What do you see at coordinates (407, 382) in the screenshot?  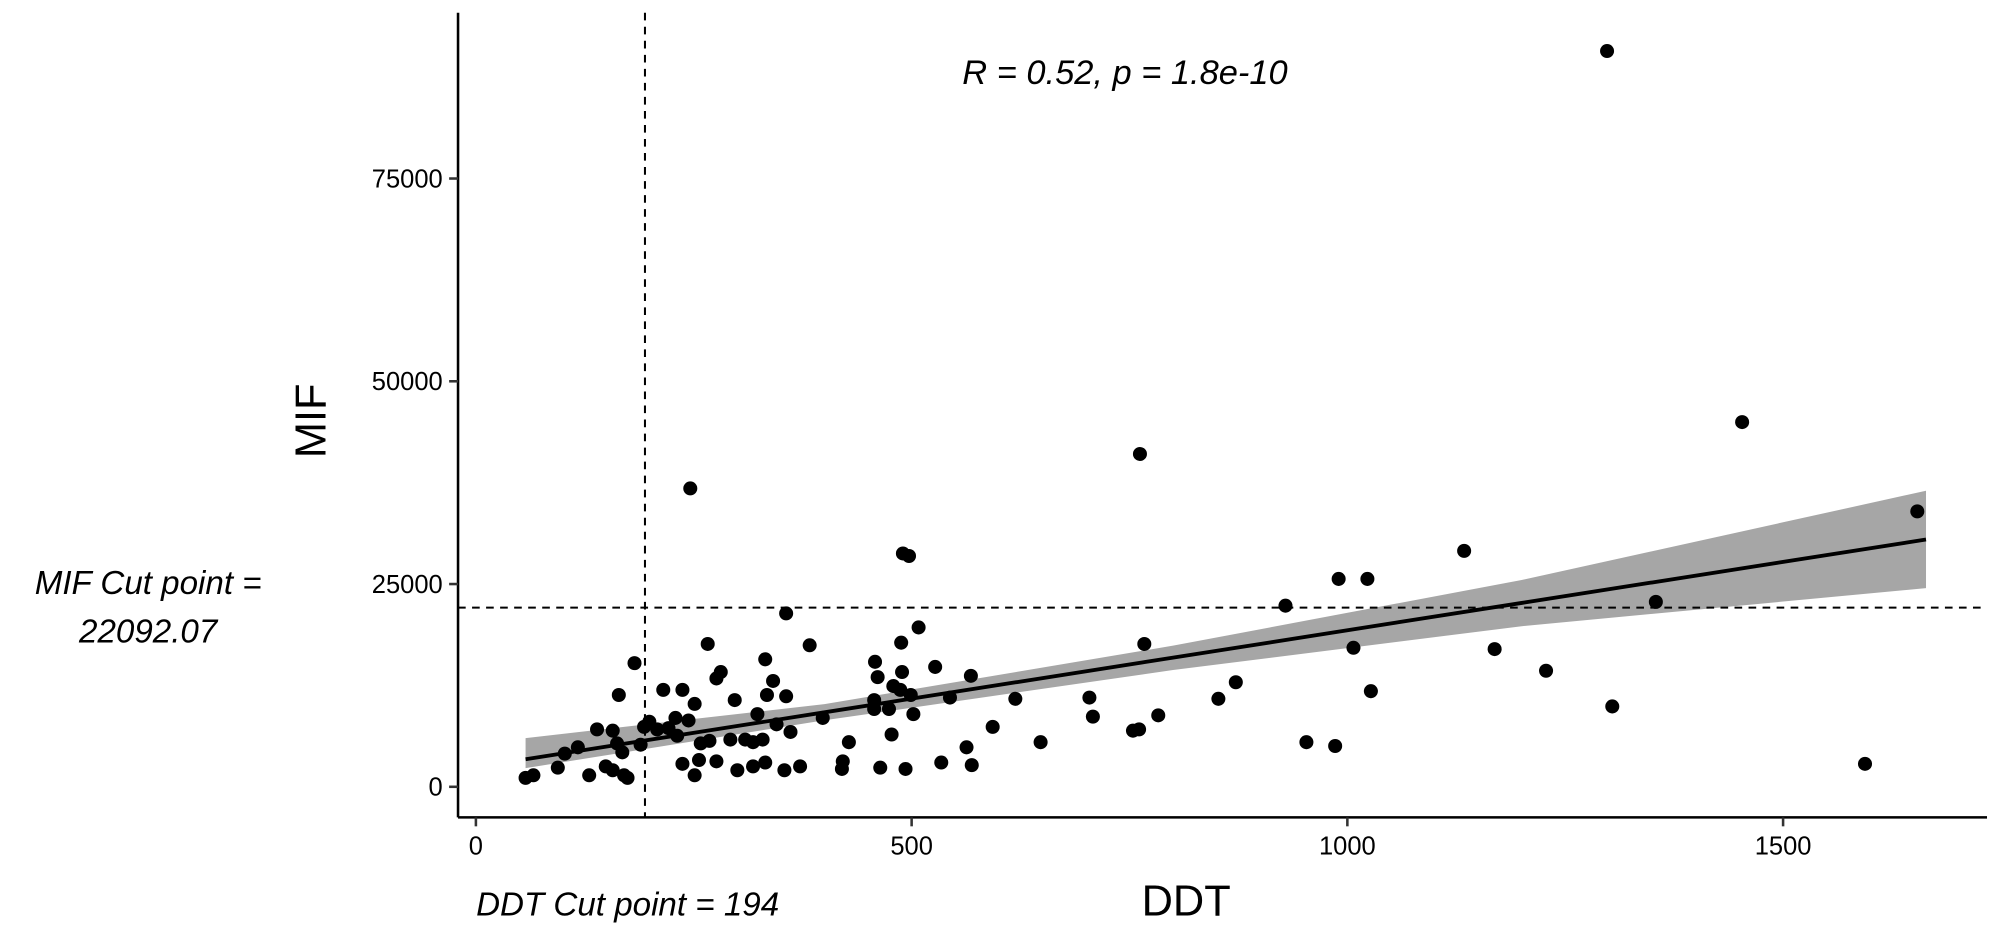 I see `y-tick-label: 50000` at bounding box center [407, 382].